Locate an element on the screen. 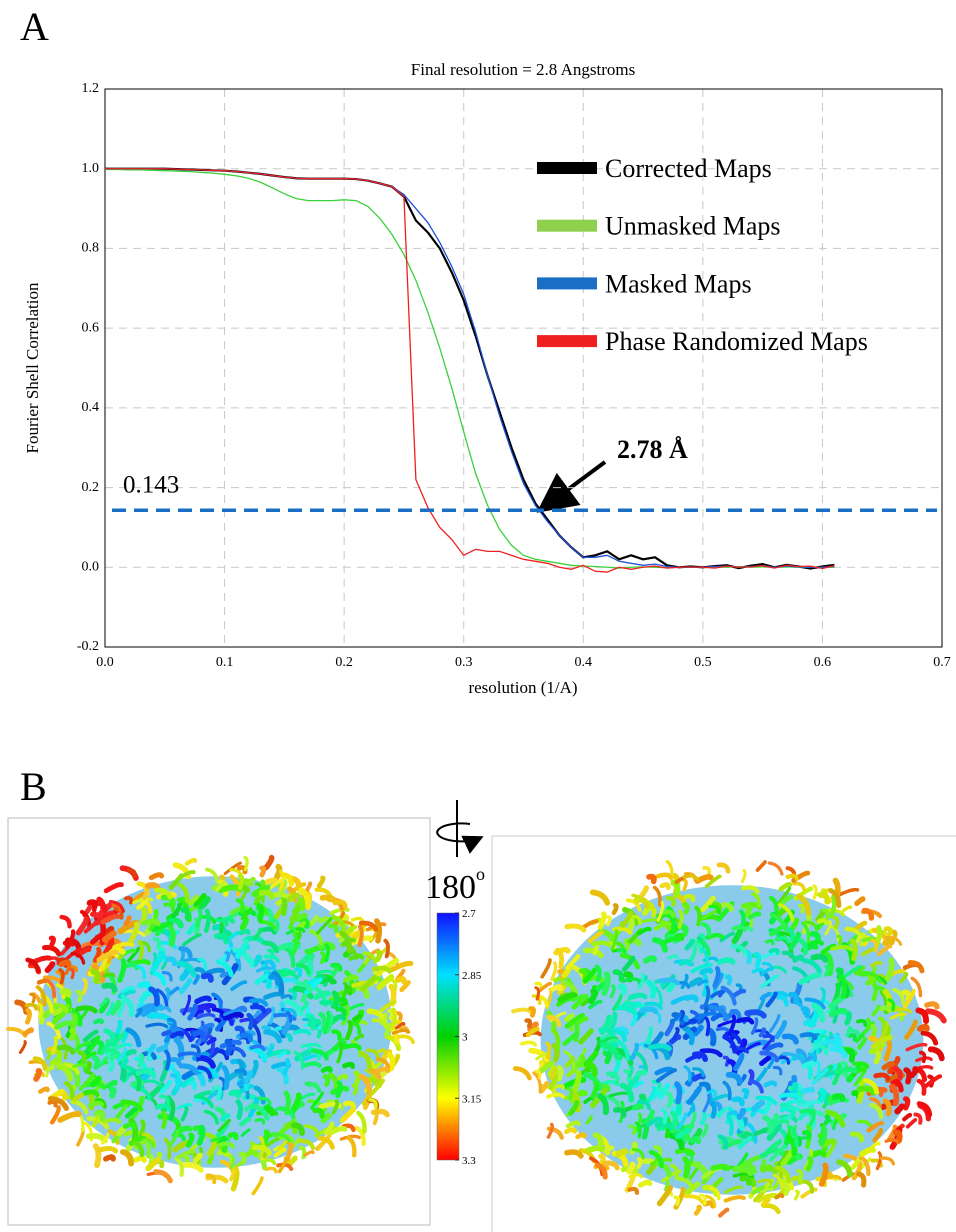 The width and height of the screenshot is (956, 1232). y-tick-label: 0.2 is located at coordinates (91, 487).